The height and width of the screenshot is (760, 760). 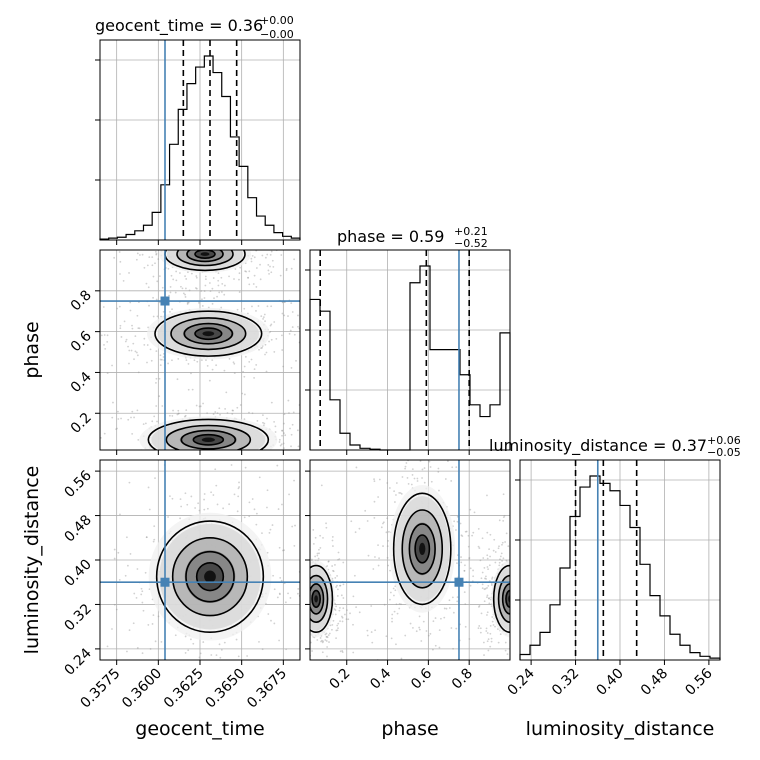 I want to click on y-tick-label: 0.8, so click(x=81, y=300).